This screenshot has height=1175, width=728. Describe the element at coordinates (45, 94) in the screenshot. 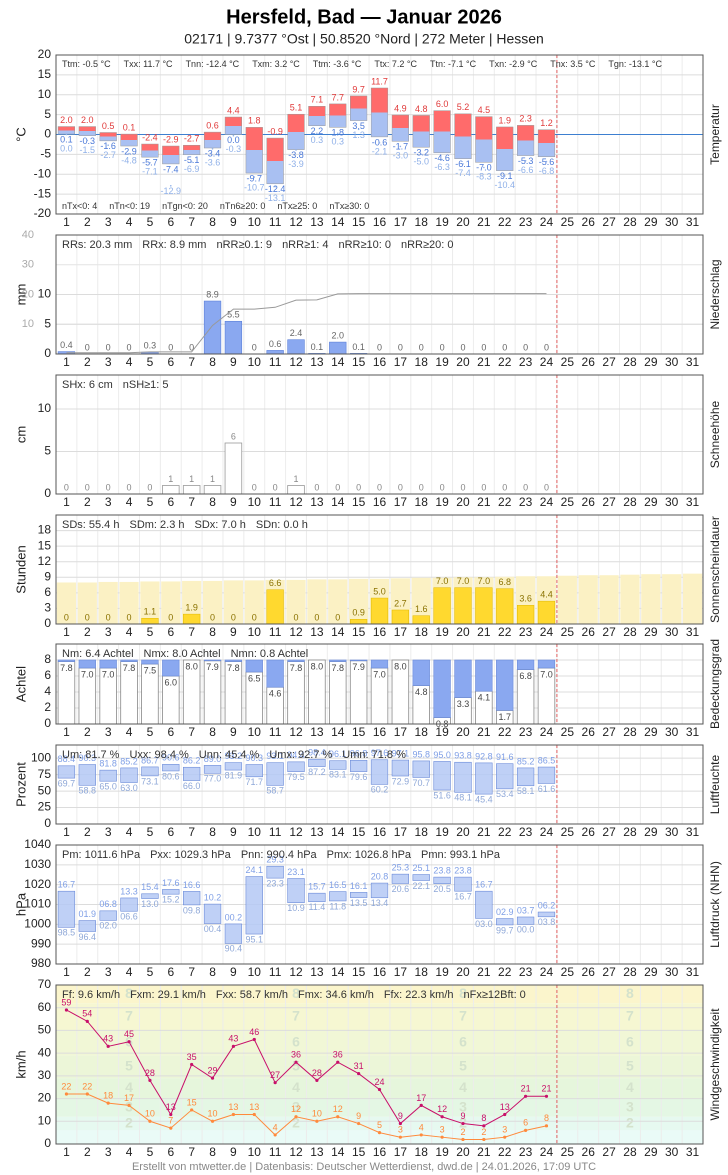

I see `y-tick-label: 10` at that location.